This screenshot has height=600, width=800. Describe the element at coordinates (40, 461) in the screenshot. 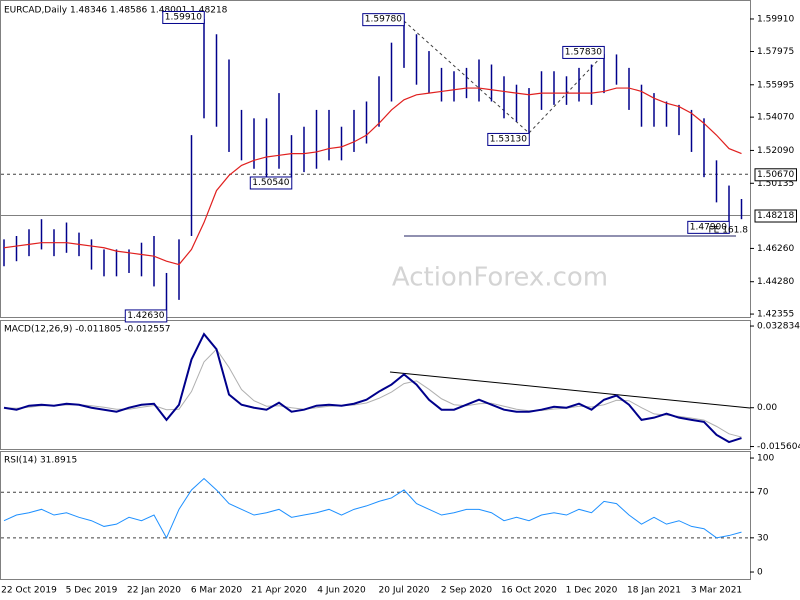

I see `rsi-header: RSI(14) 31.8915` at that location.